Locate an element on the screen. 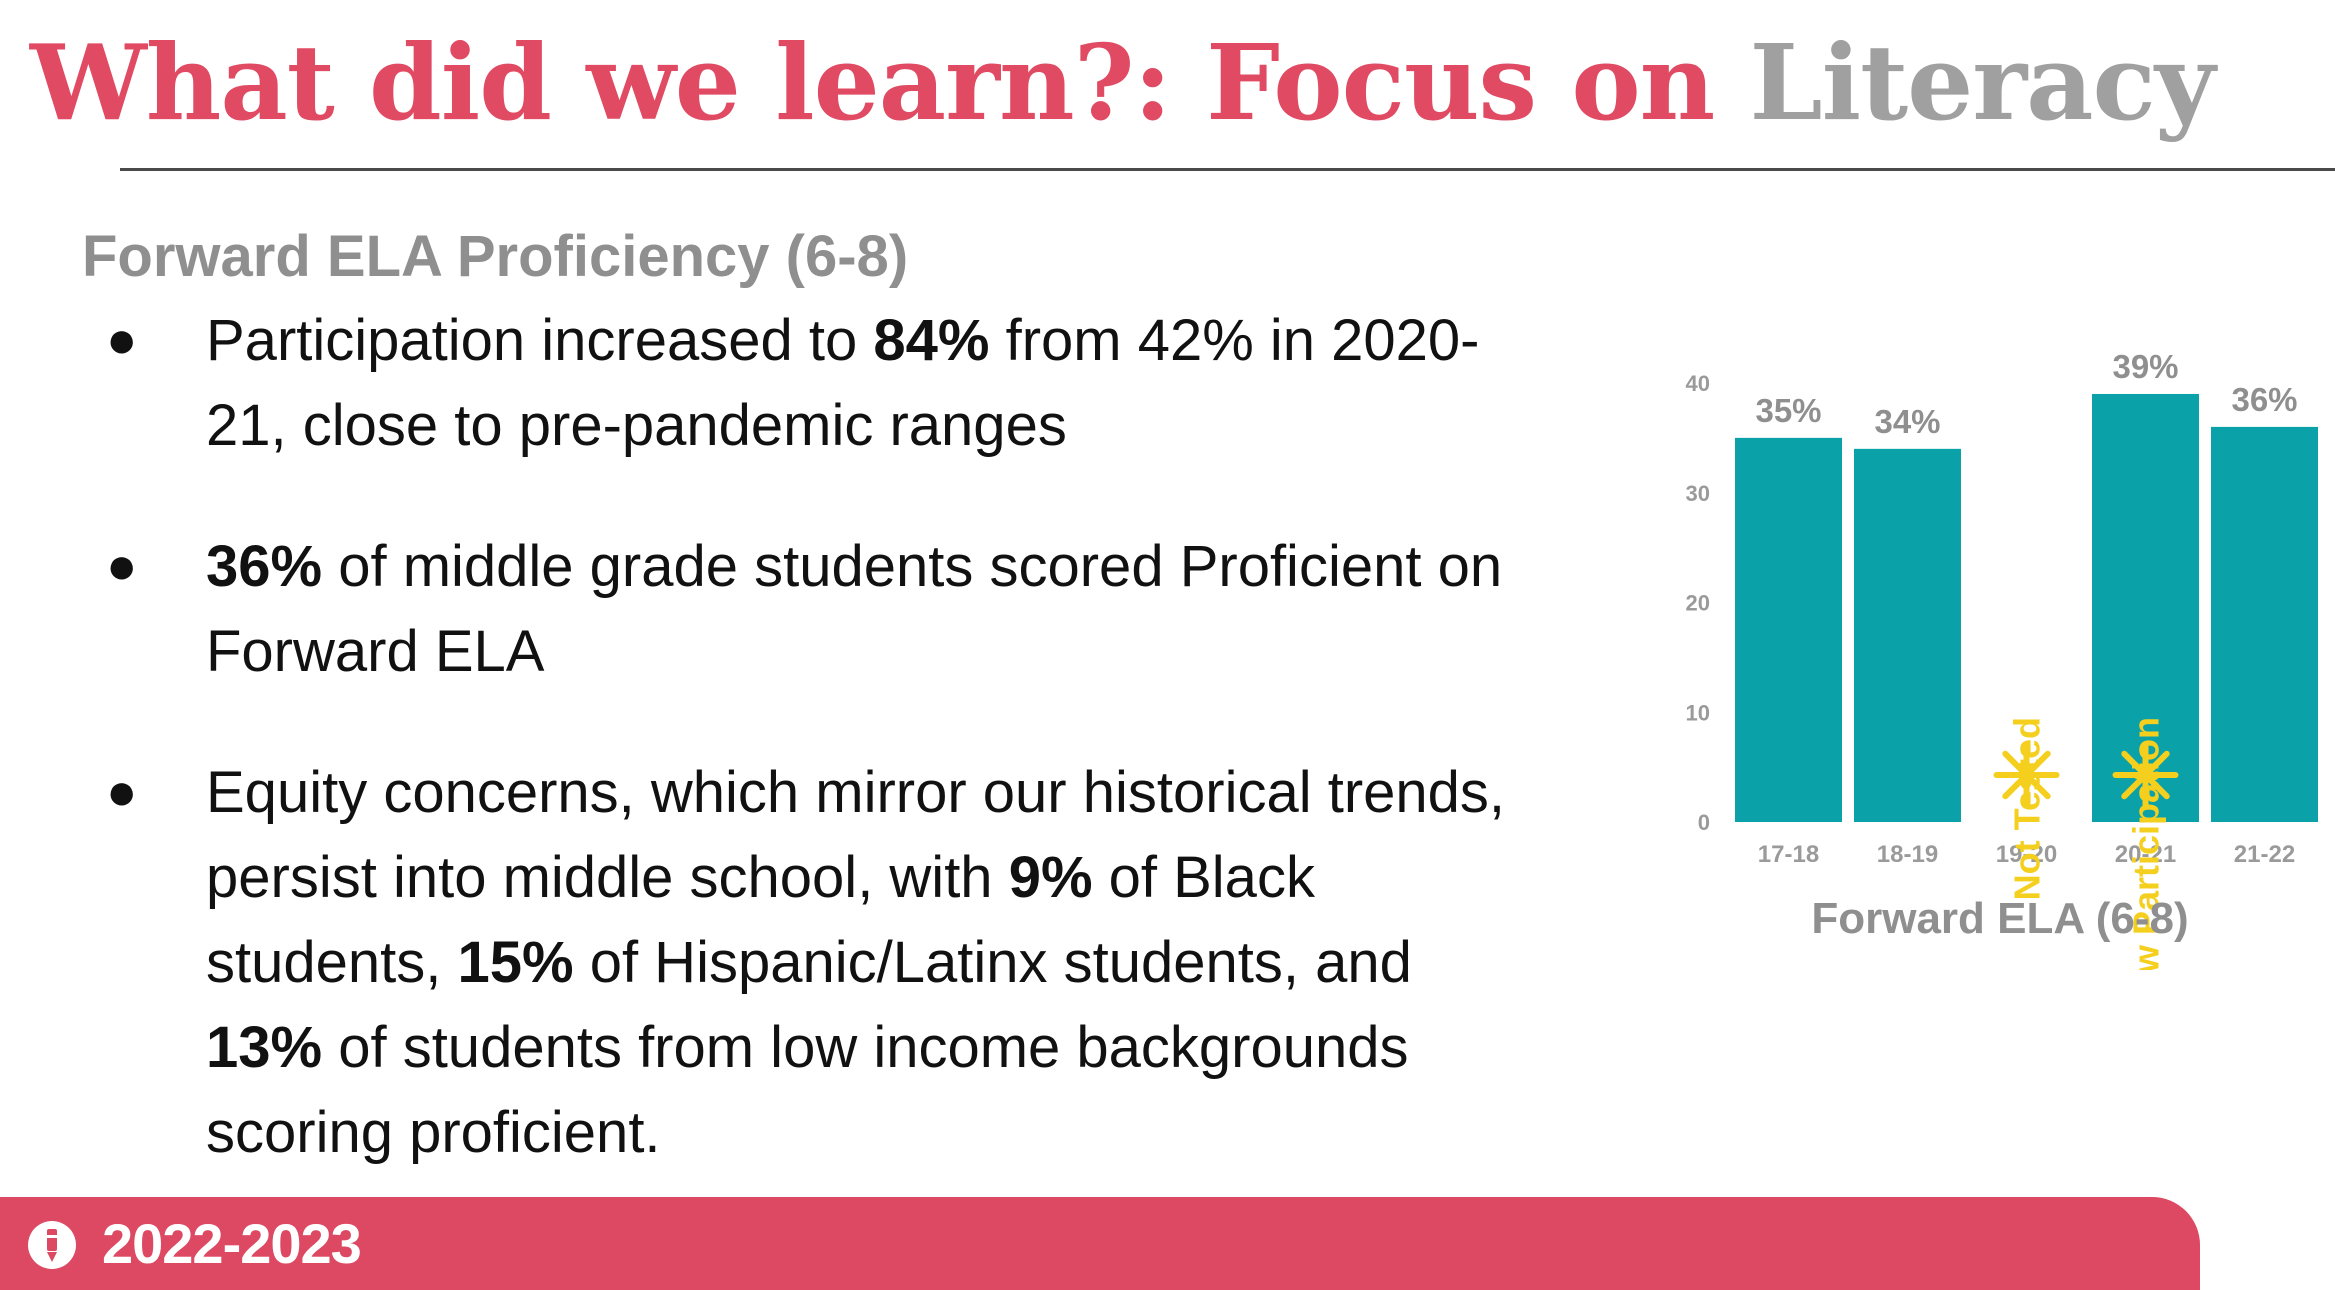  y-tick-label: 10 is located at coordinates (1698, 712).